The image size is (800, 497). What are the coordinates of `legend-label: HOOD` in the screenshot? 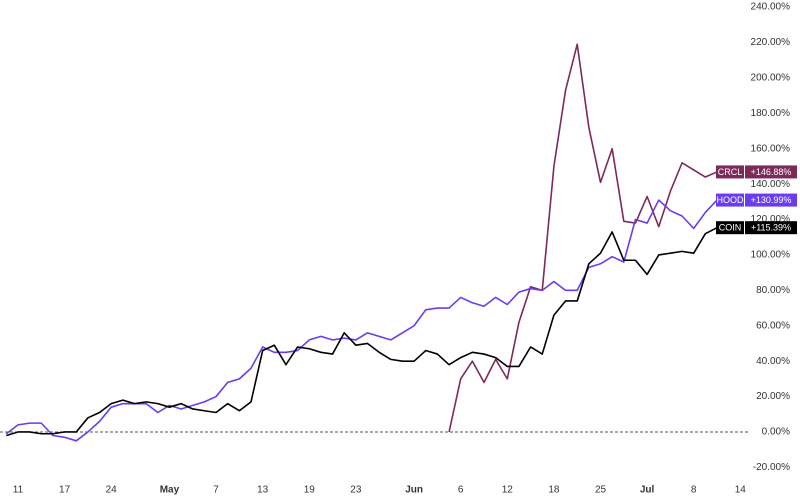 It's located at (731, 200).